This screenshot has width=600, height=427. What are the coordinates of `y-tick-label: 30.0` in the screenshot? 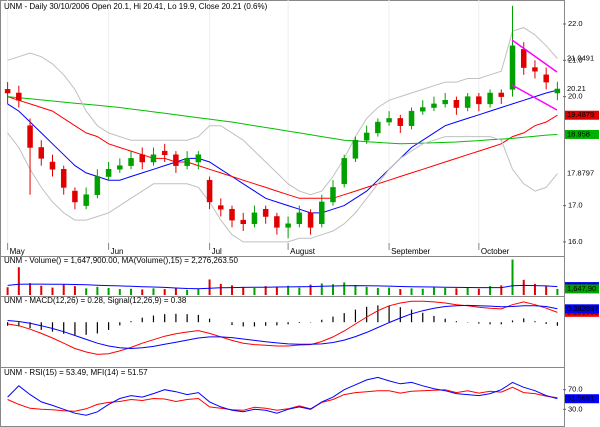 It's located at (575, 408).